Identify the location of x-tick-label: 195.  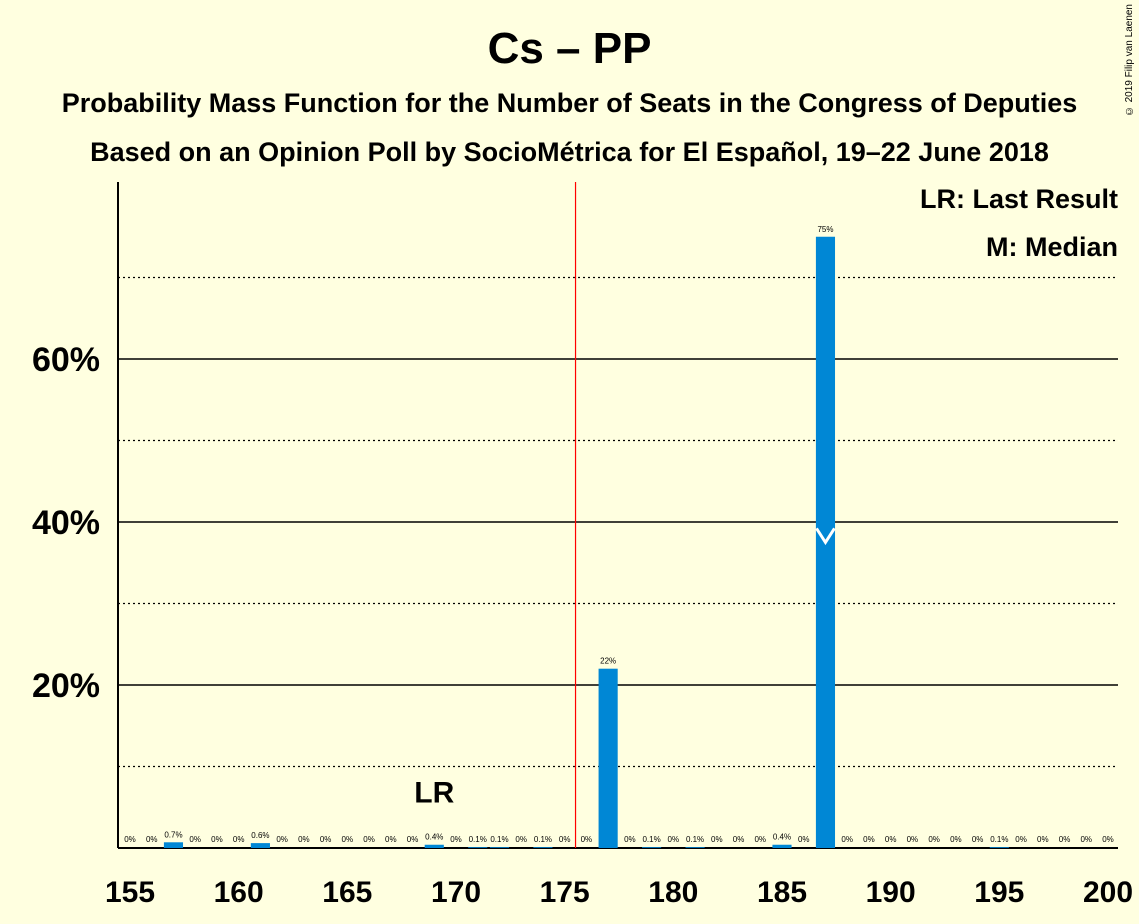
(999, 892).